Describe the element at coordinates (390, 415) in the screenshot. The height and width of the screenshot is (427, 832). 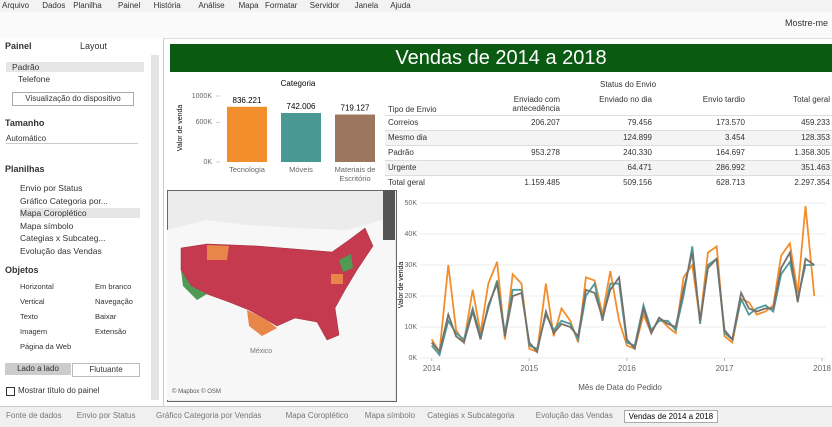
I see `sheet-tab: Mapa símbolo` at that location.